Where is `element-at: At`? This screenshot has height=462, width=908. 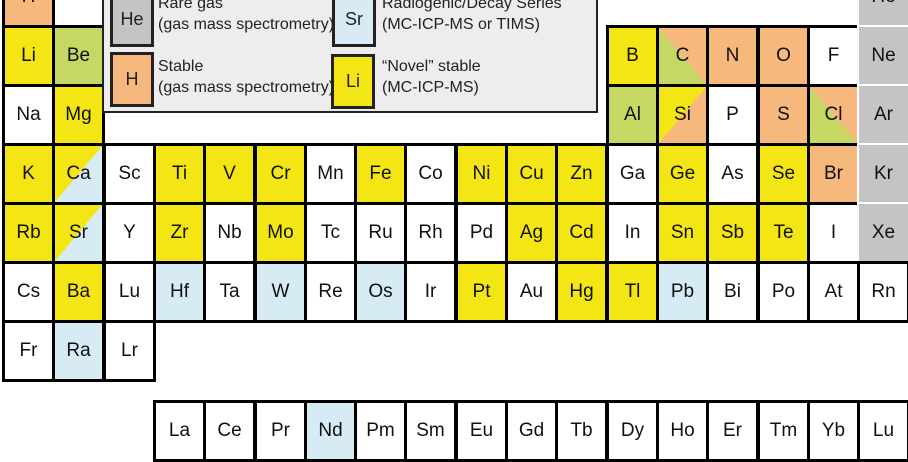 element-at: At is located at coordinates (833, 292).